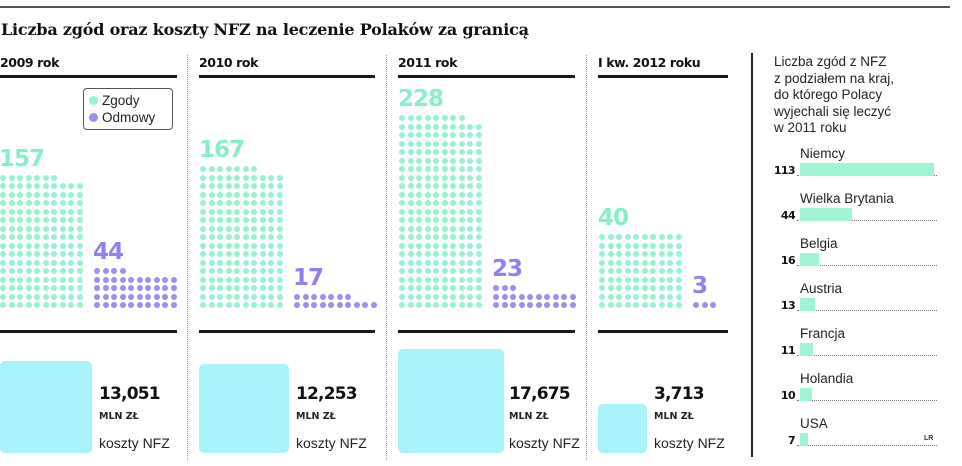  I want to click on country-bar, so click(808, 304).